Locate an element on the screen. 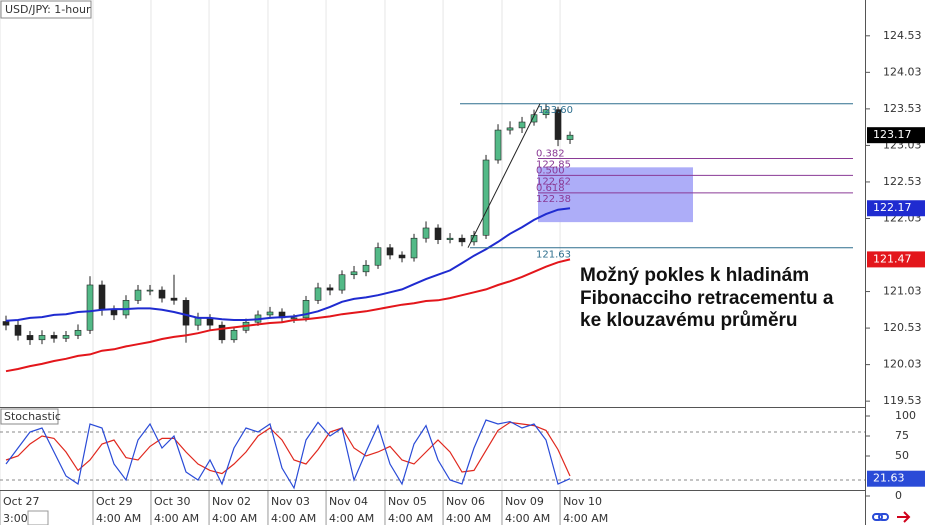 The height and width of the screenshot is (525, 925). fib-trendline is located at coordinates (504, 175).